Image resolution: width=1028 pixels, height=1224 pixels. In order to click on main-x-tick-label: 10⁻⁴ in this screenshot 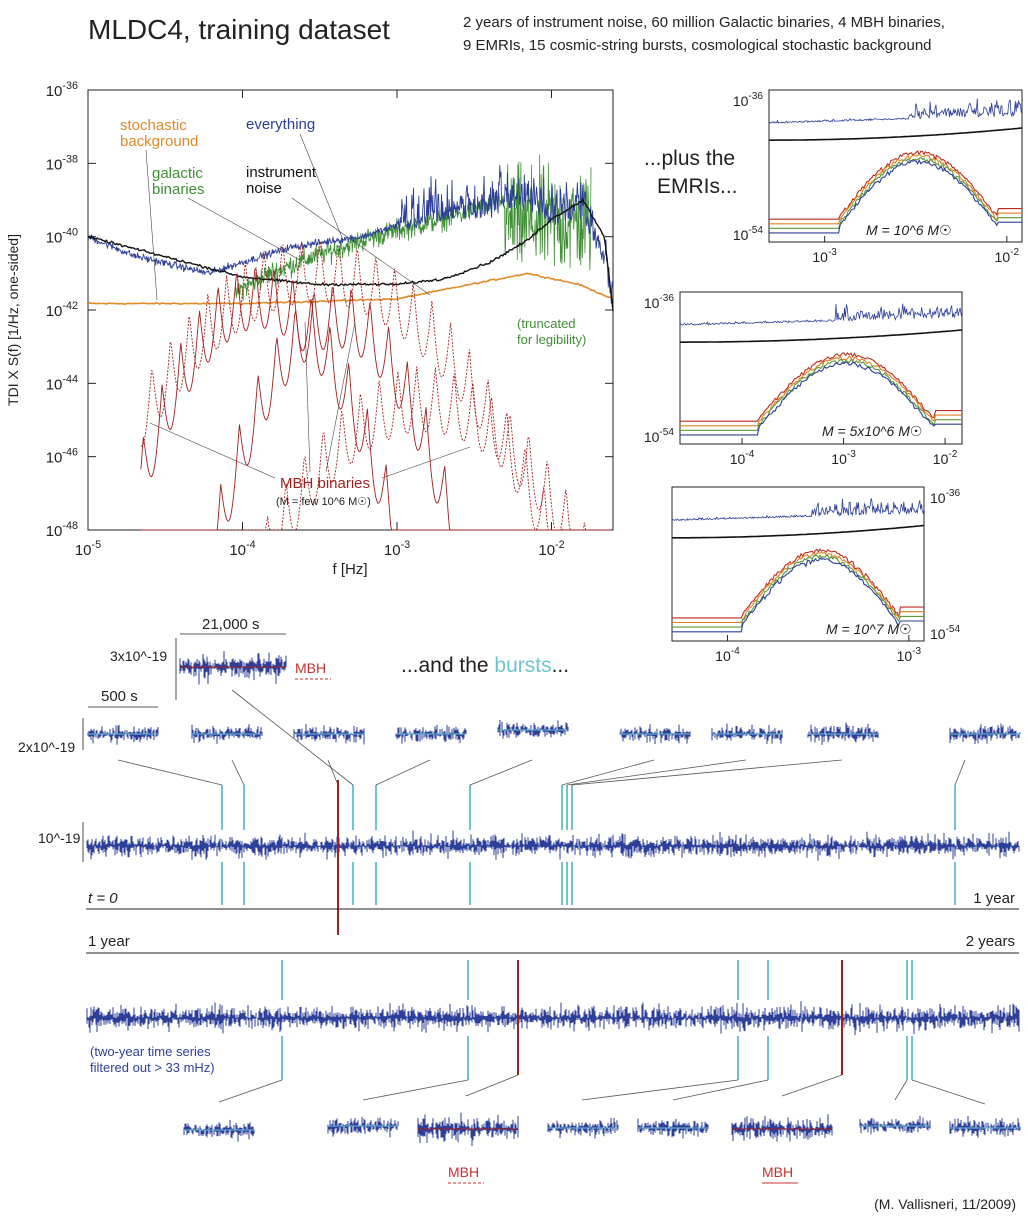, I will do `click(242, 549)`.